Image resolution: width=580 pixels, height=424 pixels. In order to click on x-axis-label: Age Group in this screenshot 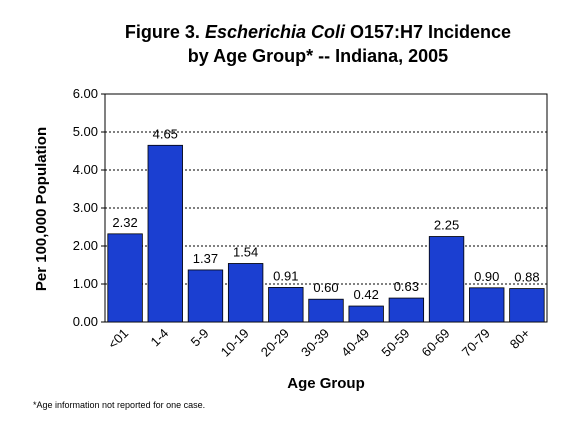, I will do `click(326, 383)`.